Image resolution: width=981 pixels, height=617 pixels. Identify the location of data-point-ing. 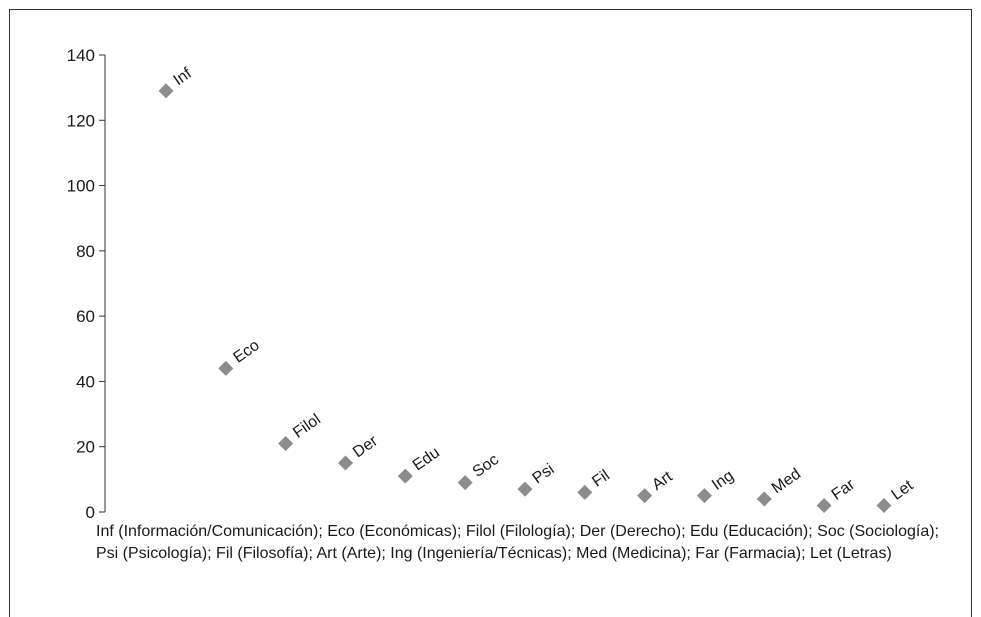
(704, 496).